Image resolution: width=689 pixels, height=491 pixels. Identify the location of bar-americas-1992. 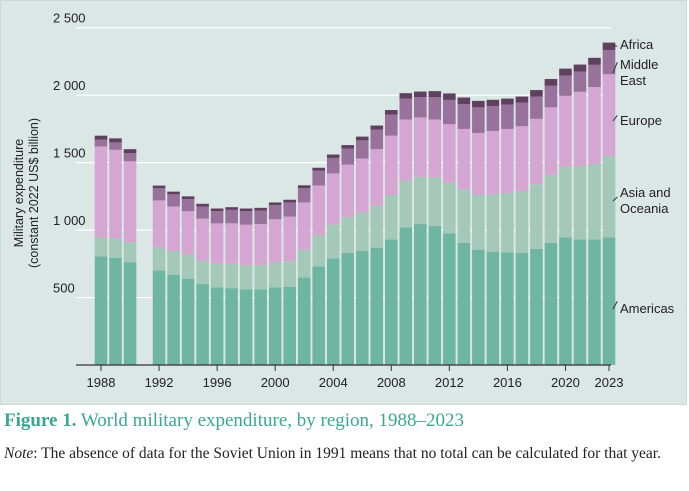
(159, 317).